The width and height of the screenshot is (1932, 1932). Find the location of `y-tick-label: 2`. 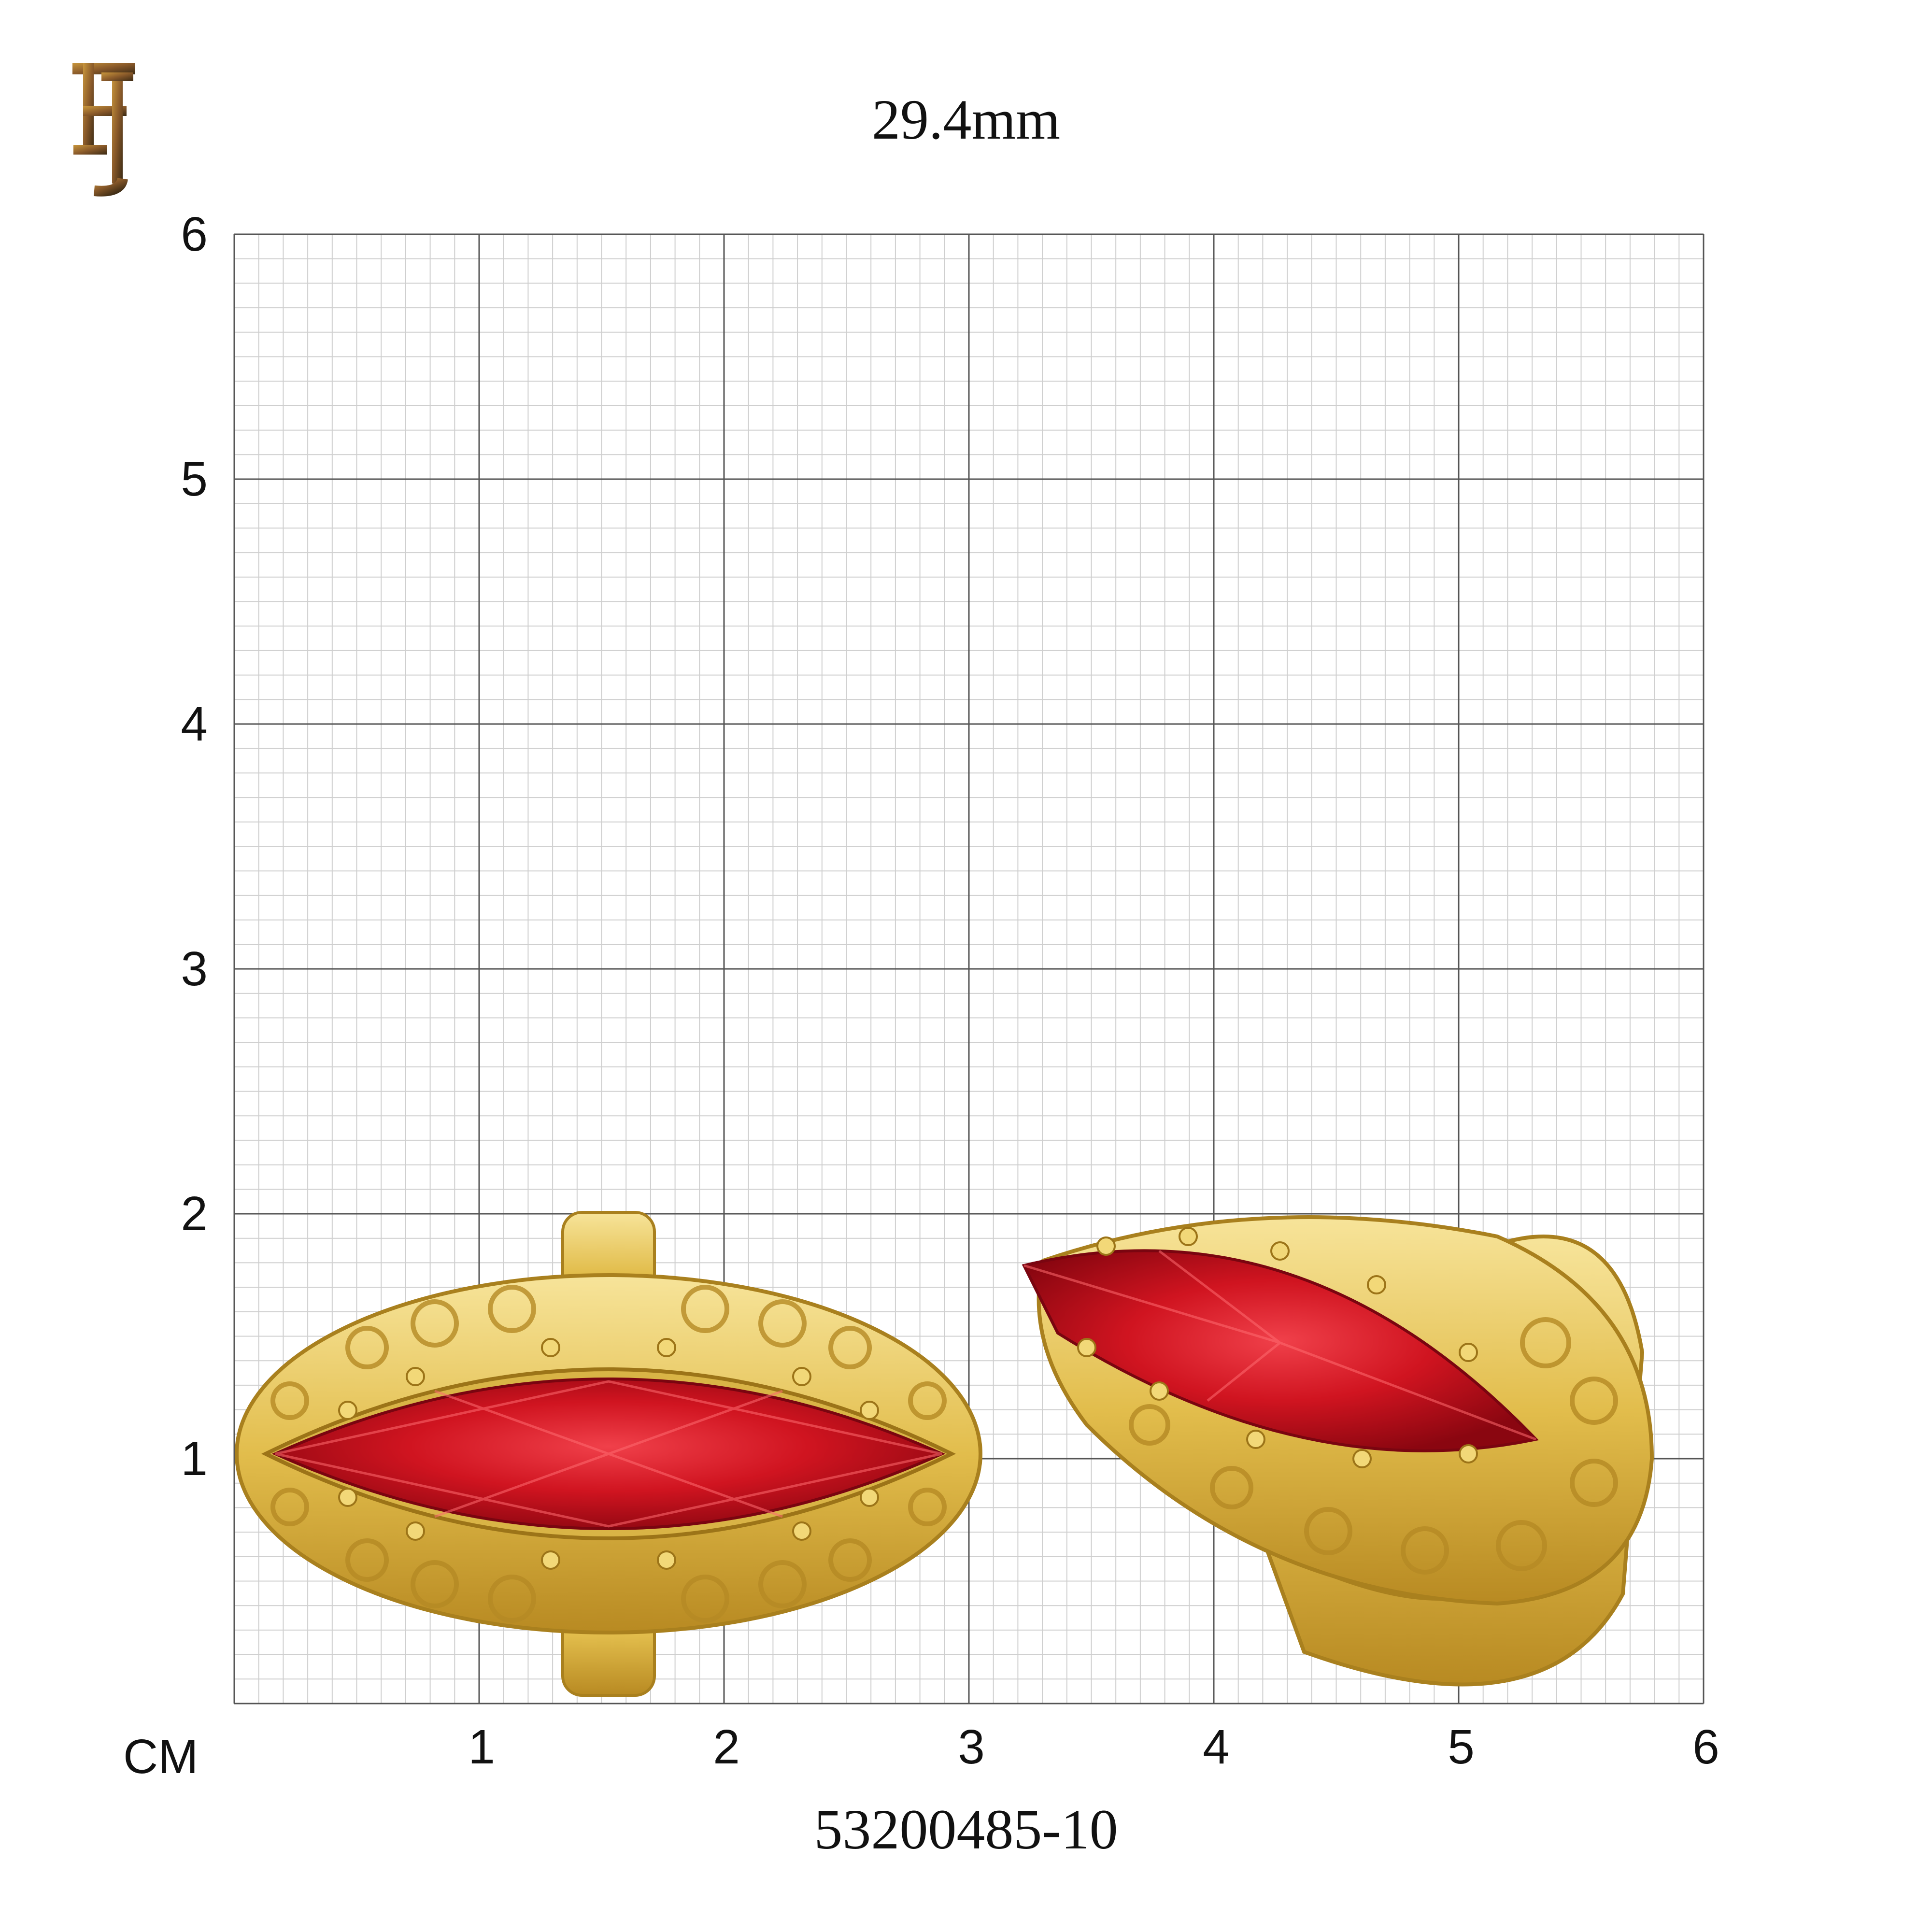

y-tick-label: 2 is located at coordinates (194, 1214).